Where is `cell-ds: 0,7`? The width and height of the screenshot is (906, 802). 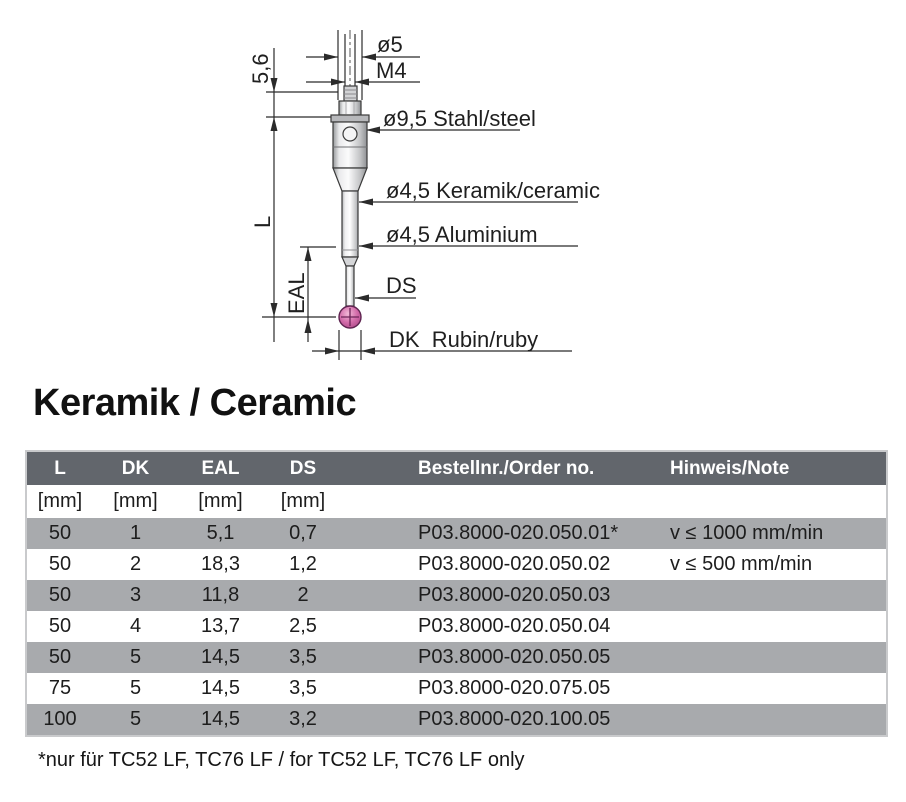 cell-ds: 0,7 is located at coordinates (303, 533).